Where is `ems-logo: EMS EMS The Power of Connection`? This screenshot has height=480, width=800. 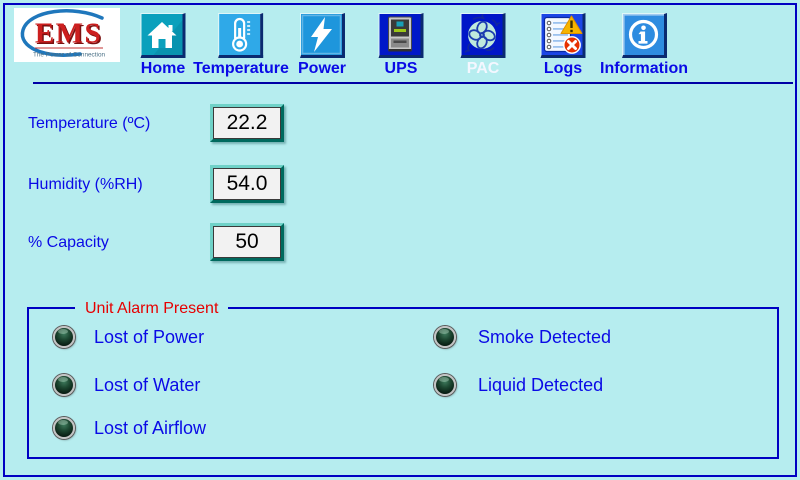
ems-logo: EMS EMS The Power of Connection is located at coordinates (67, 35).